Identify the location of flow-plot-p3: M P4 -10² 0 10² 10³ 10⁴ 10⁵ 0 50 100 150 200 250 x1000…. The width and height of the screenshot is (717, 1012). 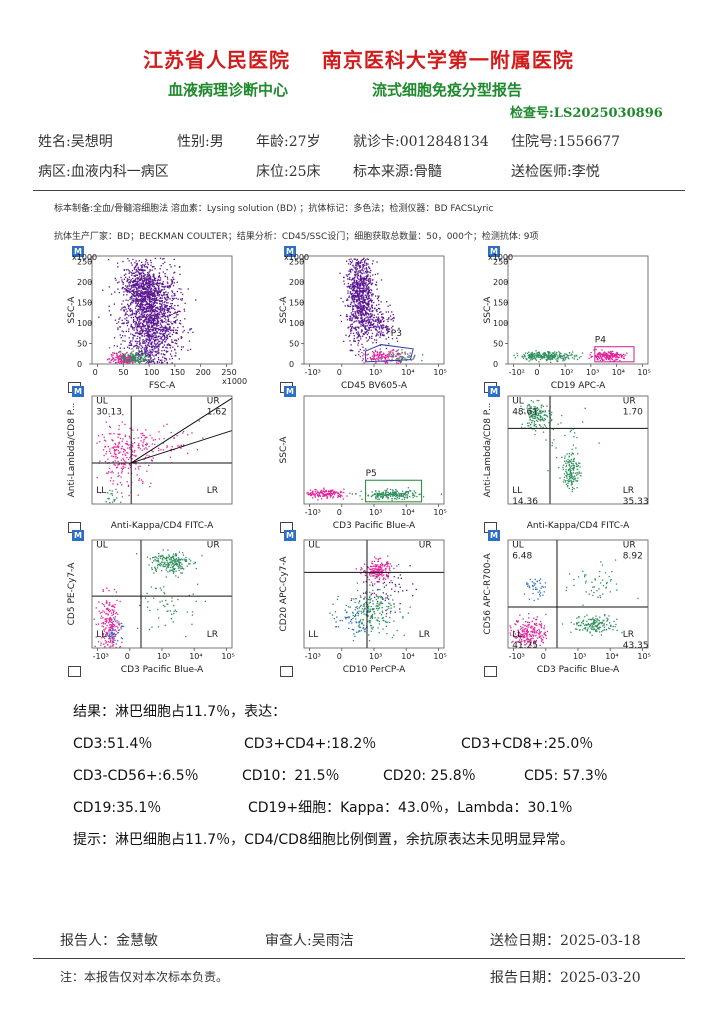
(575, 323).